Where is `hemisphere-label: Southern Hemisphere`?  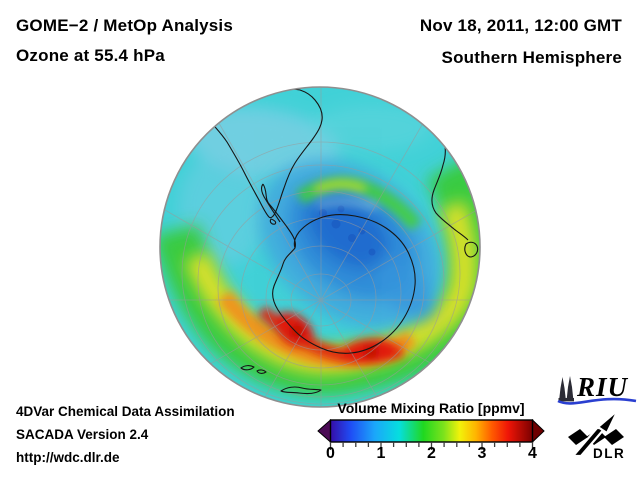 hemisphere-label: Southern Hemisphere is located at coordinates (531, 57).